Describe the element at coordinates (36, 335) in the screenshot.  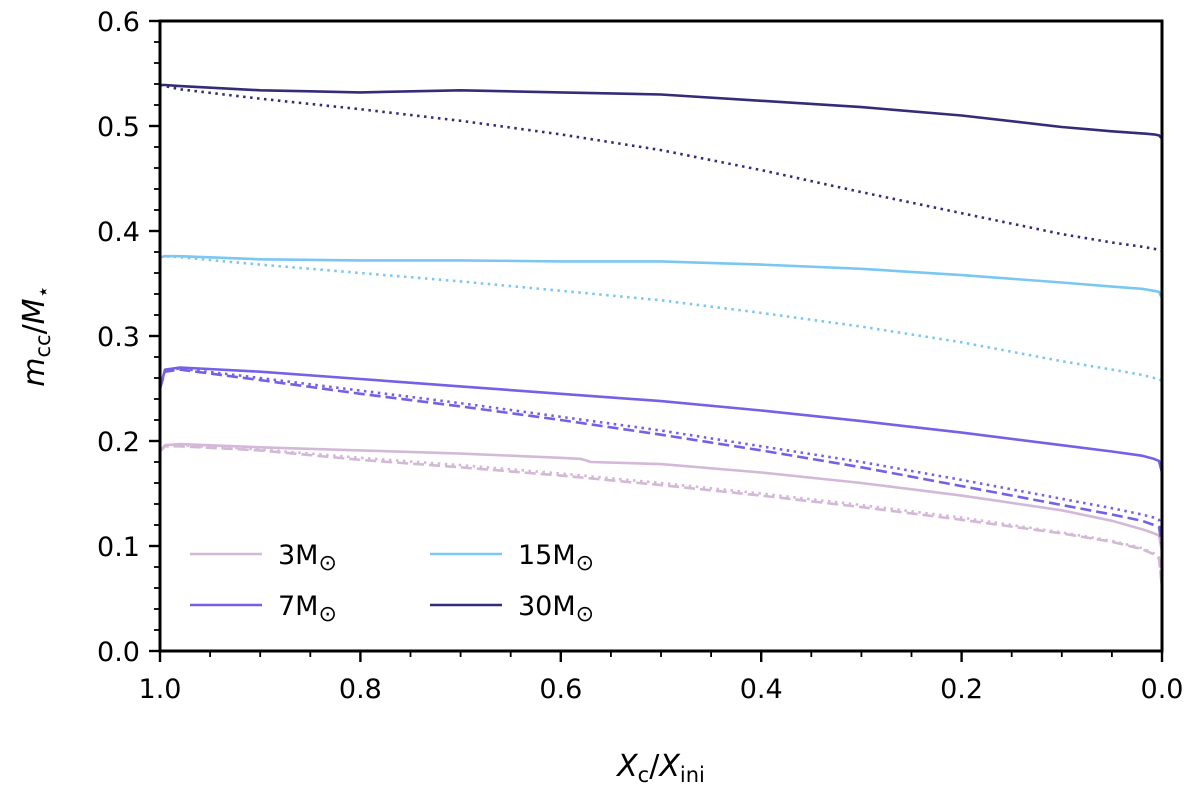
I see `y-axis-label: mcc/M⋆` at that location.